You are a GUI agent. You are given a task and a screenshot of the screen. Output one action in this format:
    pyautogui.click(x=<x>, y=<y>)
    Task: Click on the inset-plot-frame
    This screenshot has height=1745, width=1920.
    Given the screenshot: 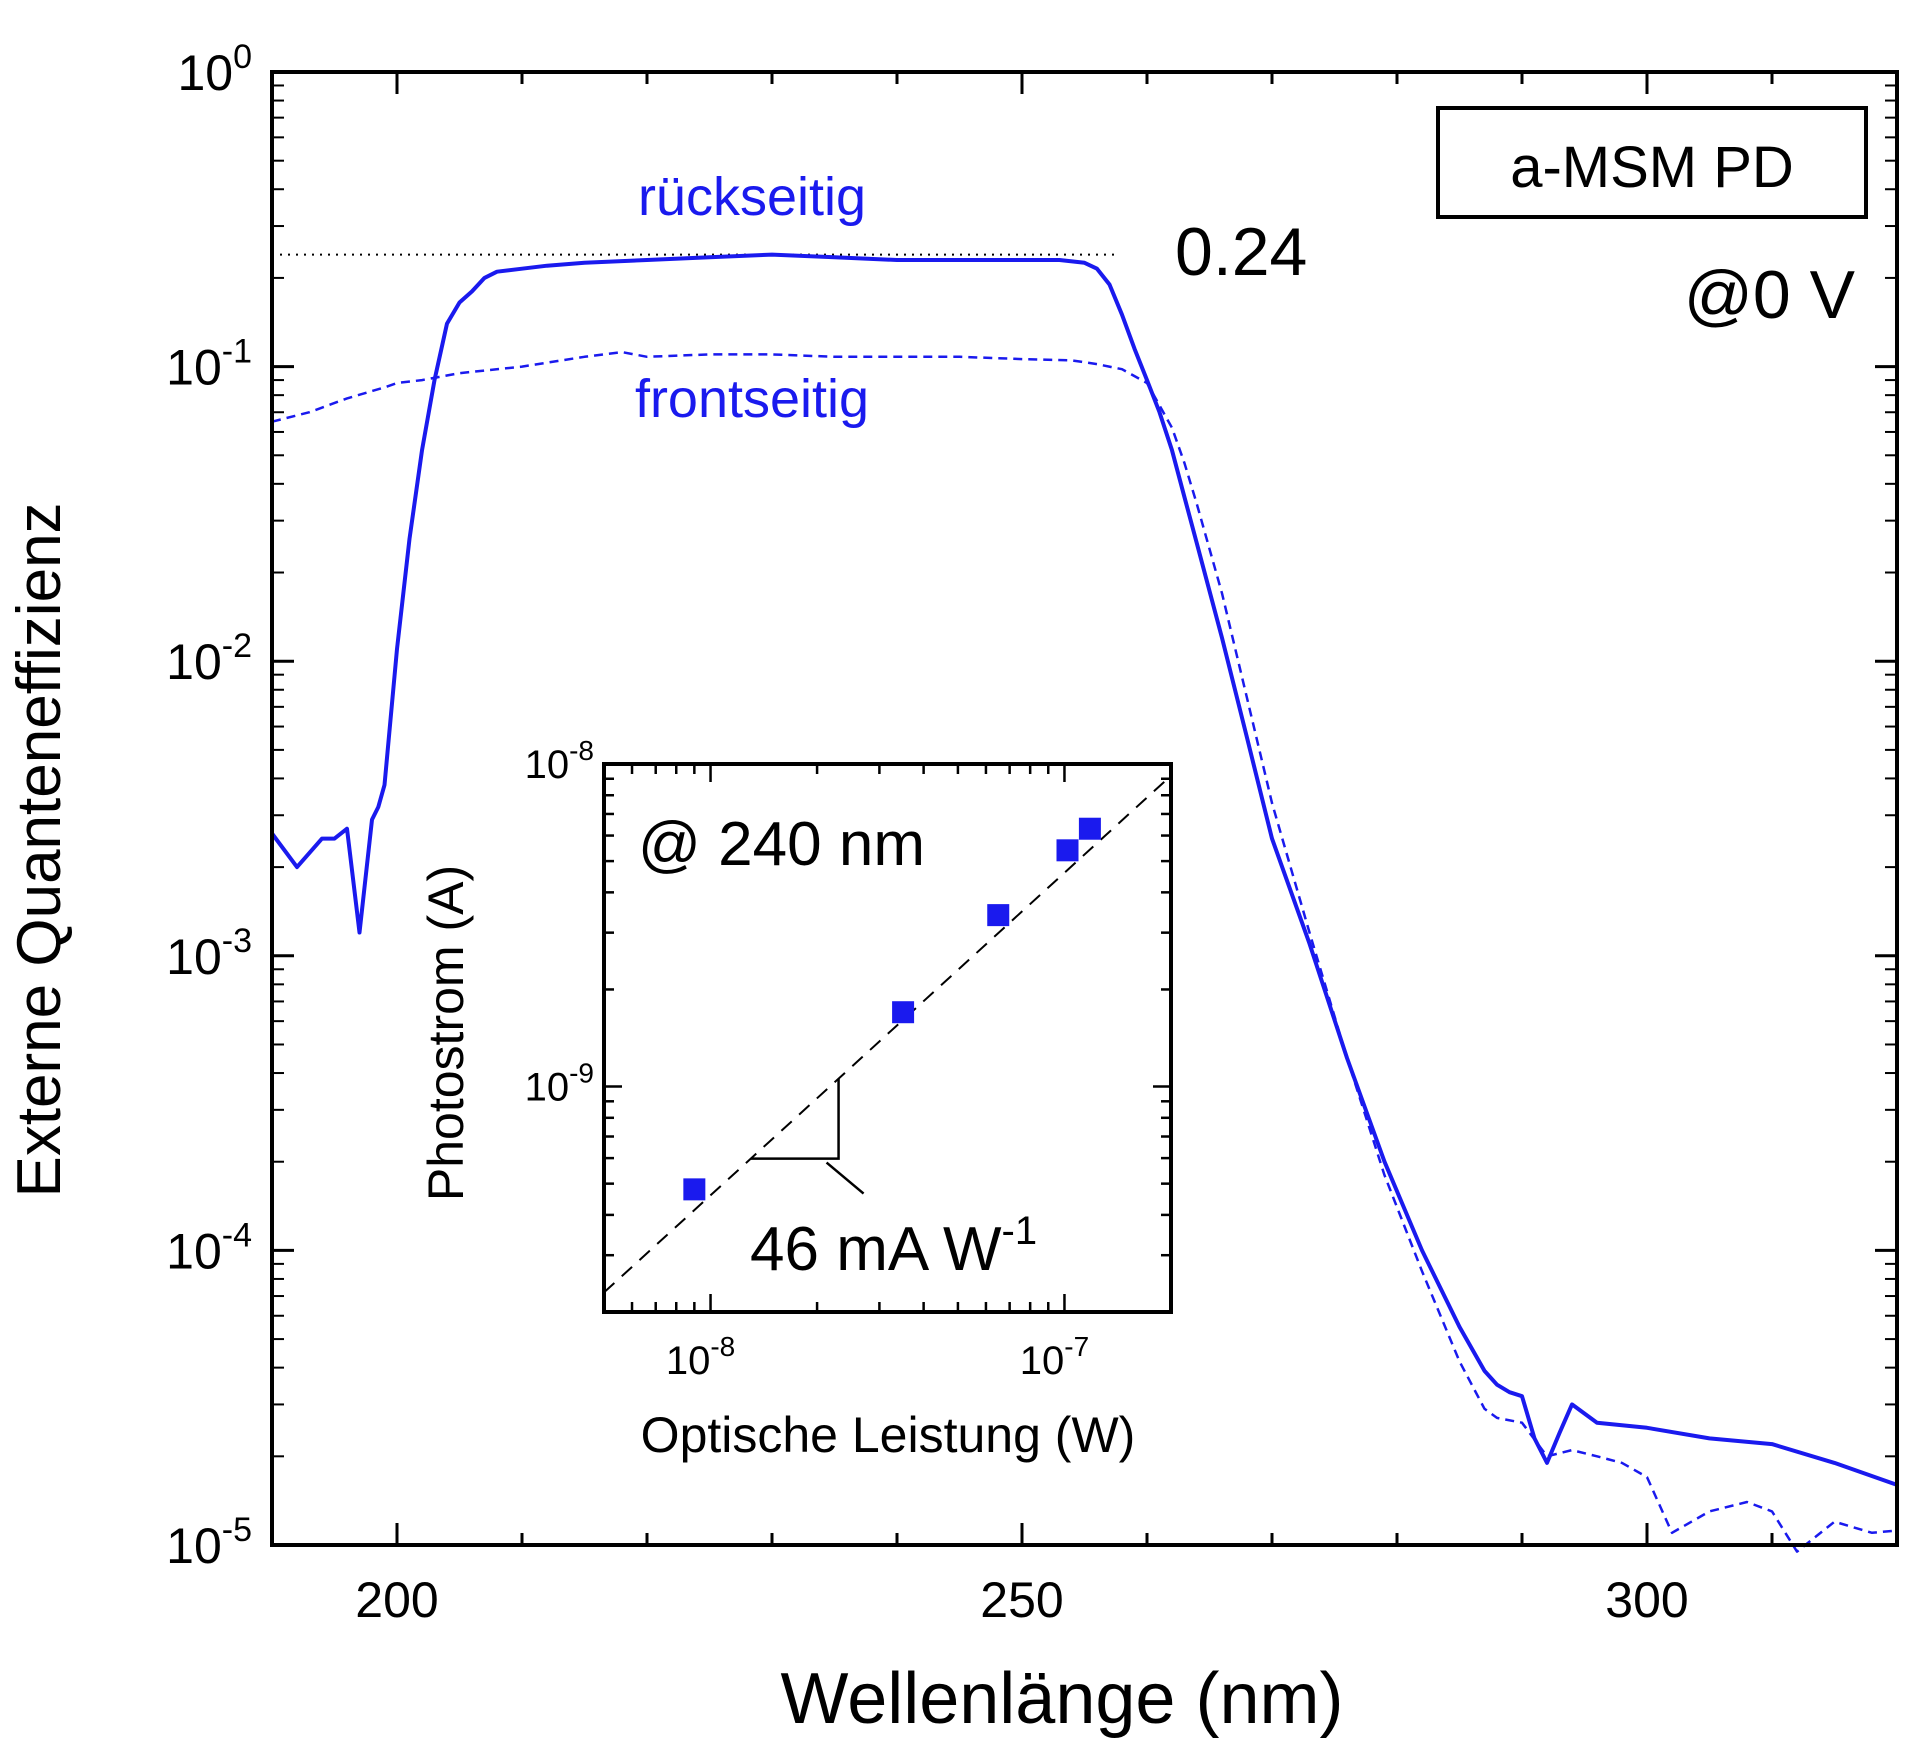 What is the action you would take?
    pyautogui.click(x=887, y=1038)
    